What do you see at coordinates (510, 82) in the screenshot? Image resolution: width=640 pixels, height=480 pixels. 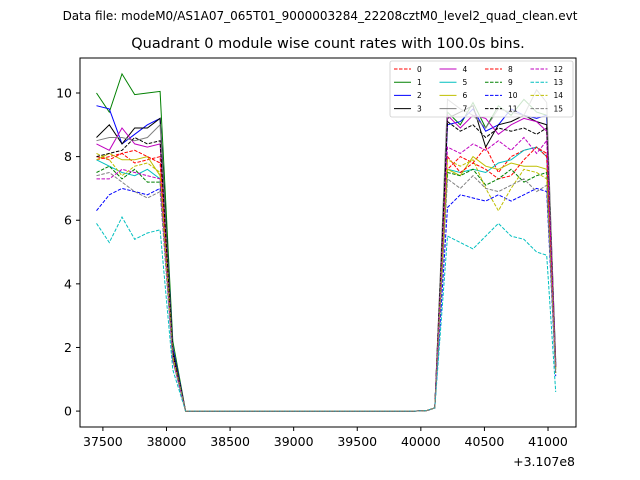 I see `legend-entry-label: 9` at bounding box center [510, 82].